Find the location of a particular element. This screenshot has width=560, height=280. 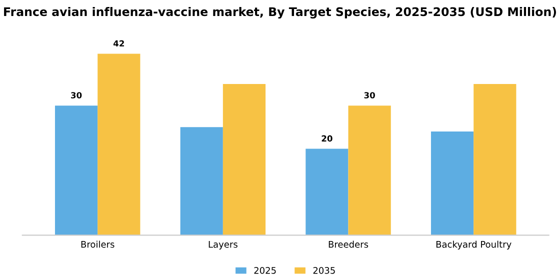

x-tick-label: Breeders is located at coordinates (348, 244).